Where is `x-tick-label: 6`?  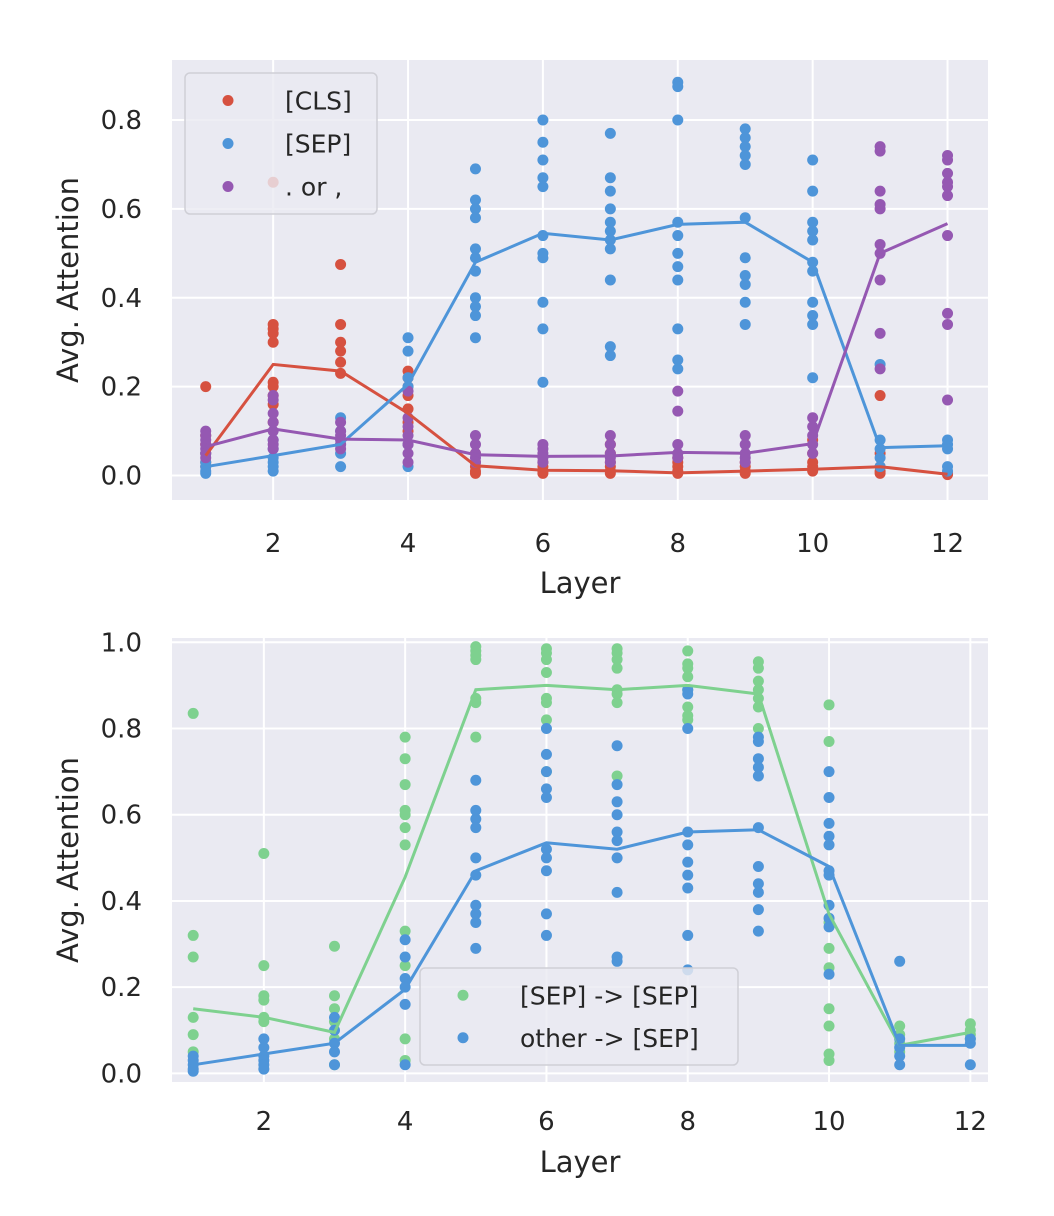
x-tick-label: 6 is located at coordinates (546, 1122).